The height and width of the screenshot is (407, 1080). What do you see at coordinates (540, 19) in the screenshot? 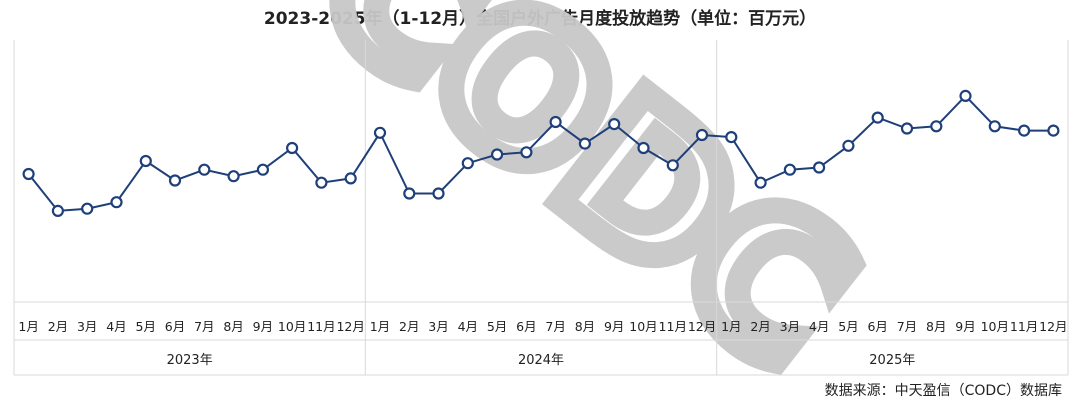
I see `chart-title: 2023-2025年（1-12月）全国户外广告月度投放趋势（单位：百万元）` at bounding box center [540, 19].